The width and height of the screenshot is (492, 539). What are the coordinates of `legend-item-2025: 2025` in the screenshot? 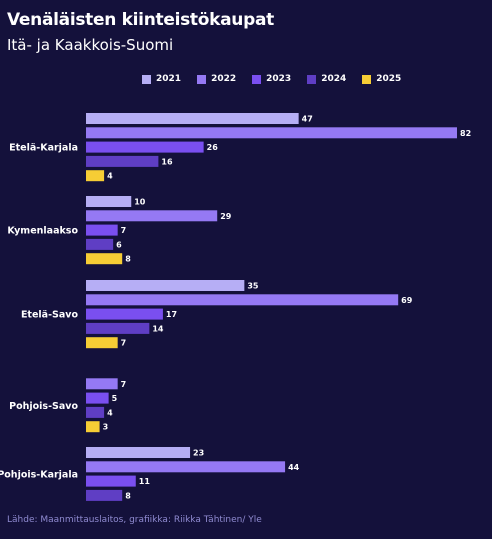 It's located at (381, 79).